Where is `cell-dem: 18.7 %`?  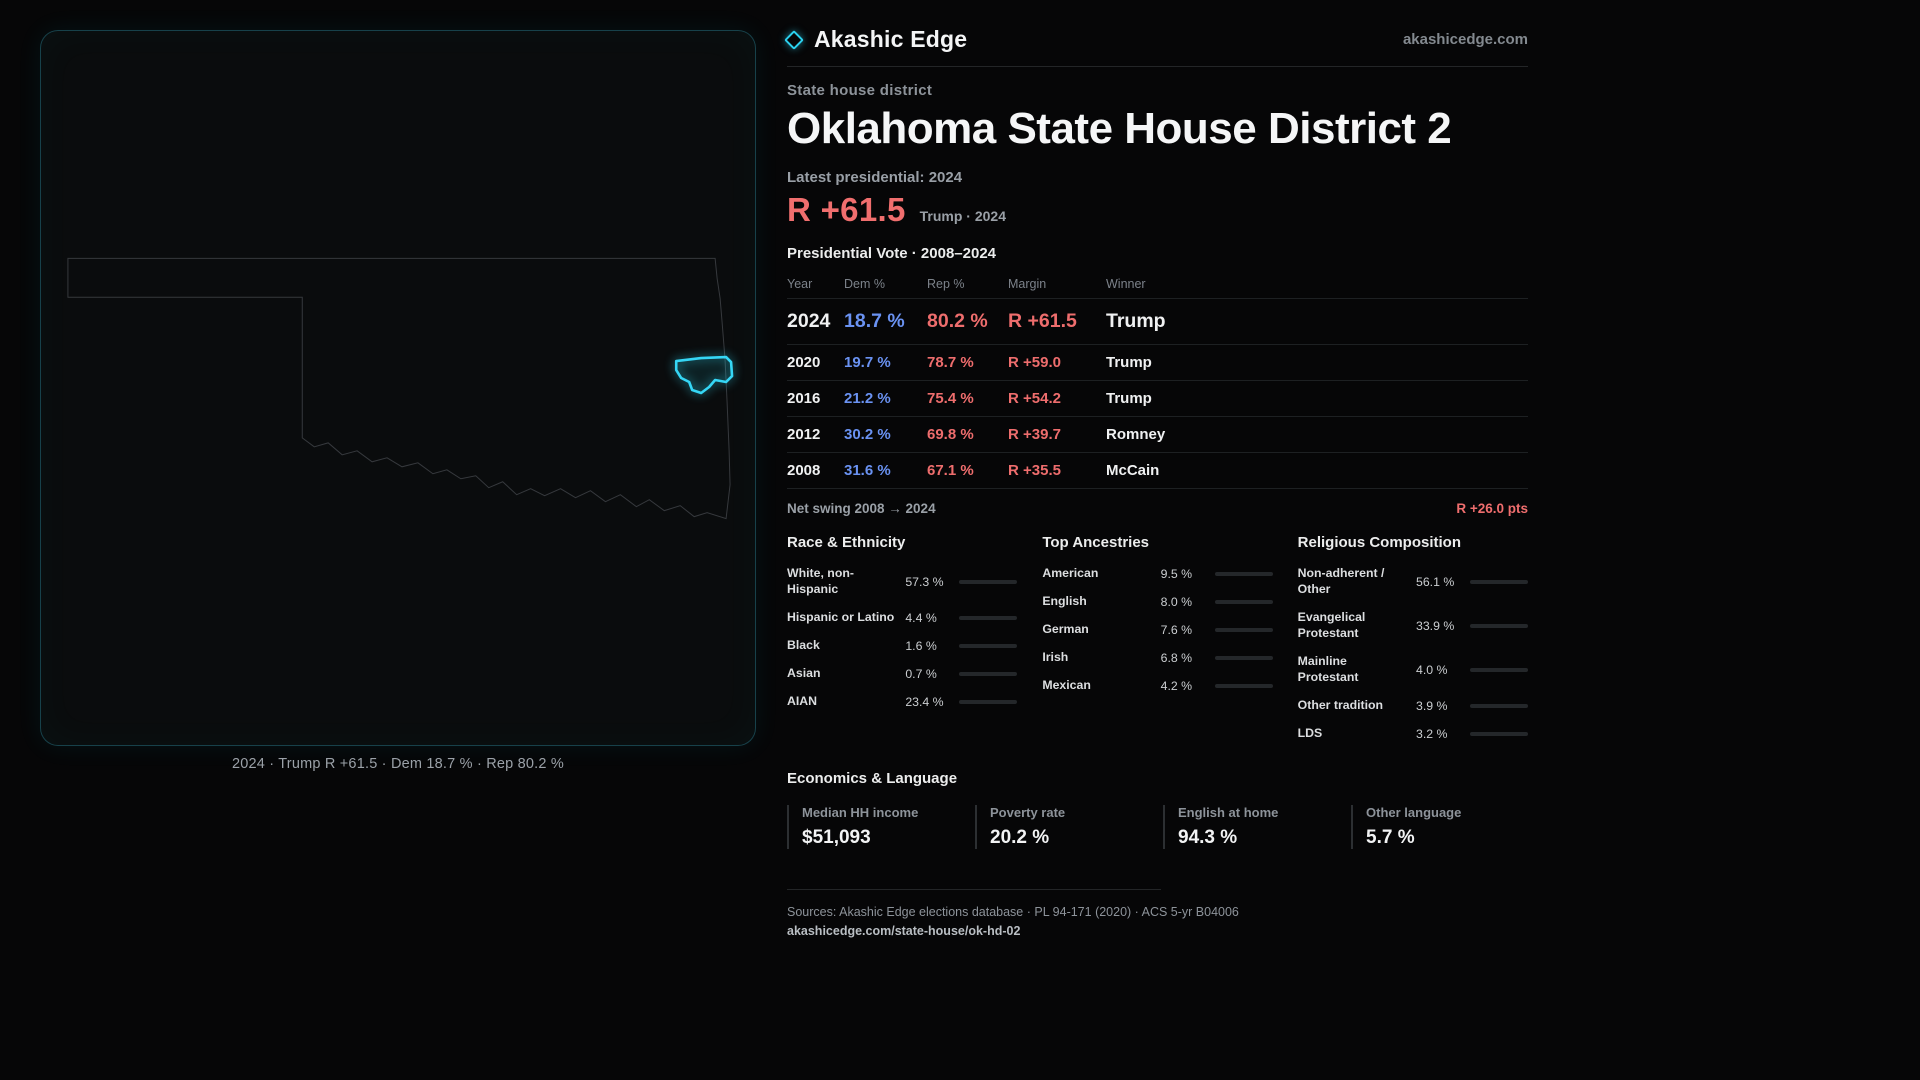 cell-dem: 18.7 % is located at coordinates (874, 321).